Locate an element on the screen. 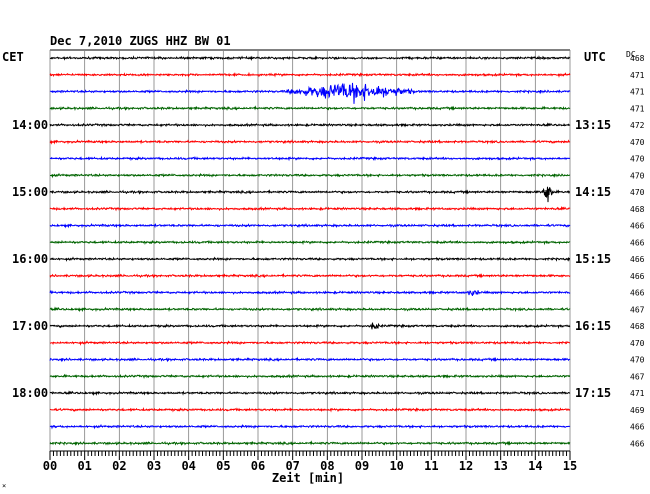  utc-time-label: 13:15 is located at coordinates (593, 125).